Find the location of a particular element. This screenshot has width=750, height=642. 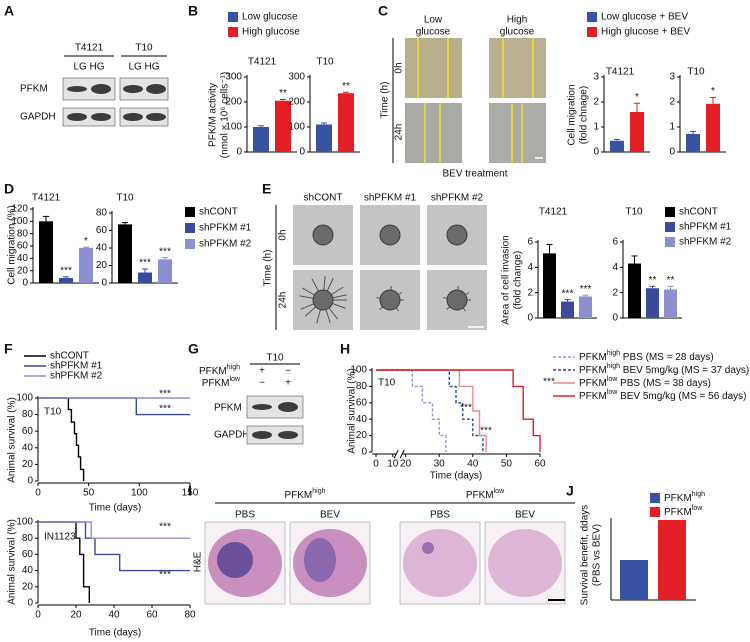

legend-label: shCONT is located at coordinates (698, 212).